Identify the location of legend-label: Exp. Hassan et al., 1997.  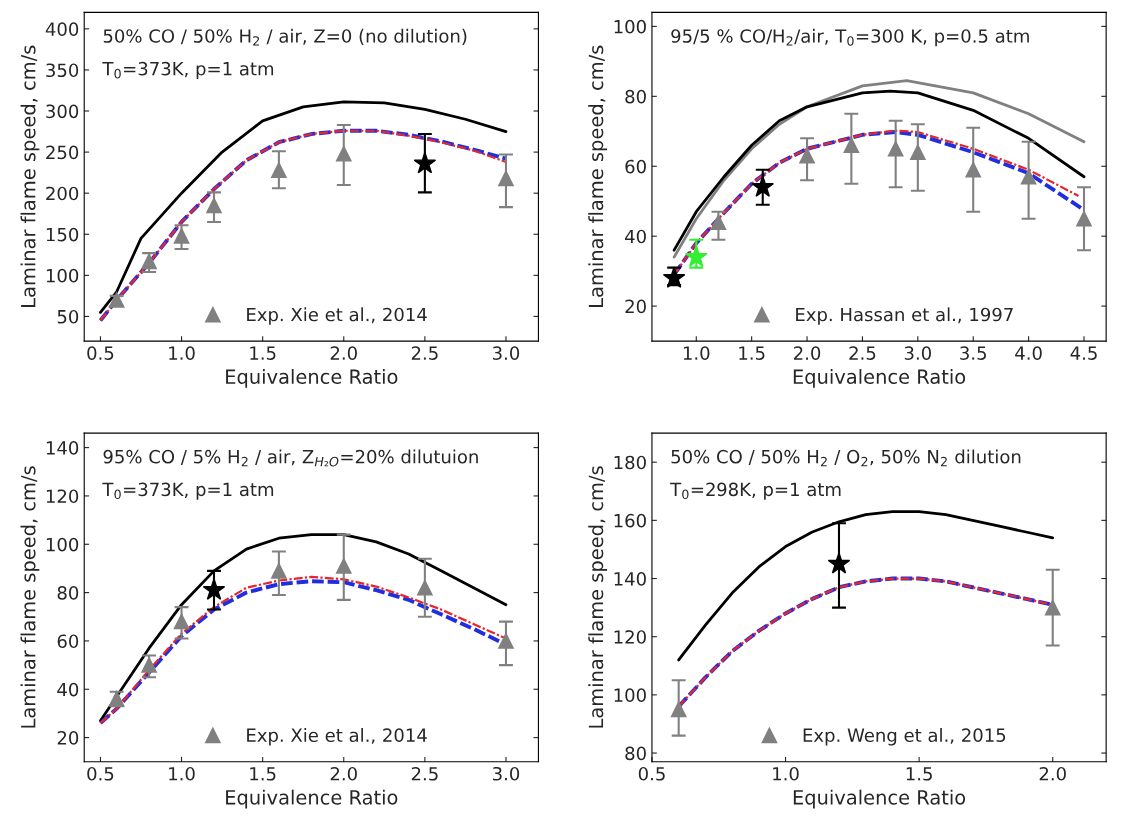
(904, 316).